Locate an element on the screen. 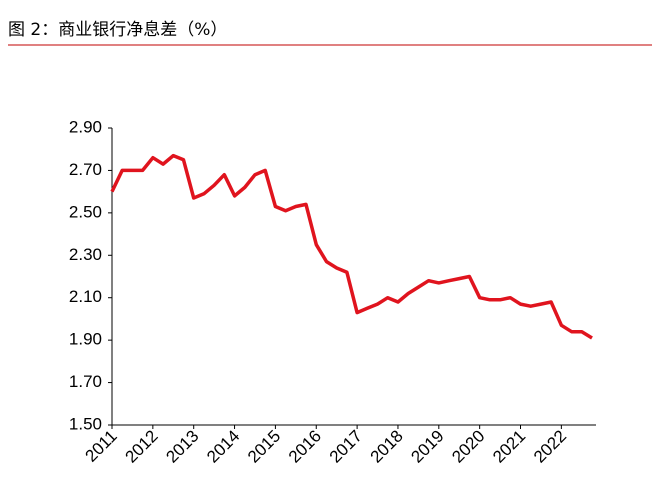 This screenshot has height=486, width=663. chart-title: 图 2：商业银行净息差（%） is located at coordinates (117, 30).